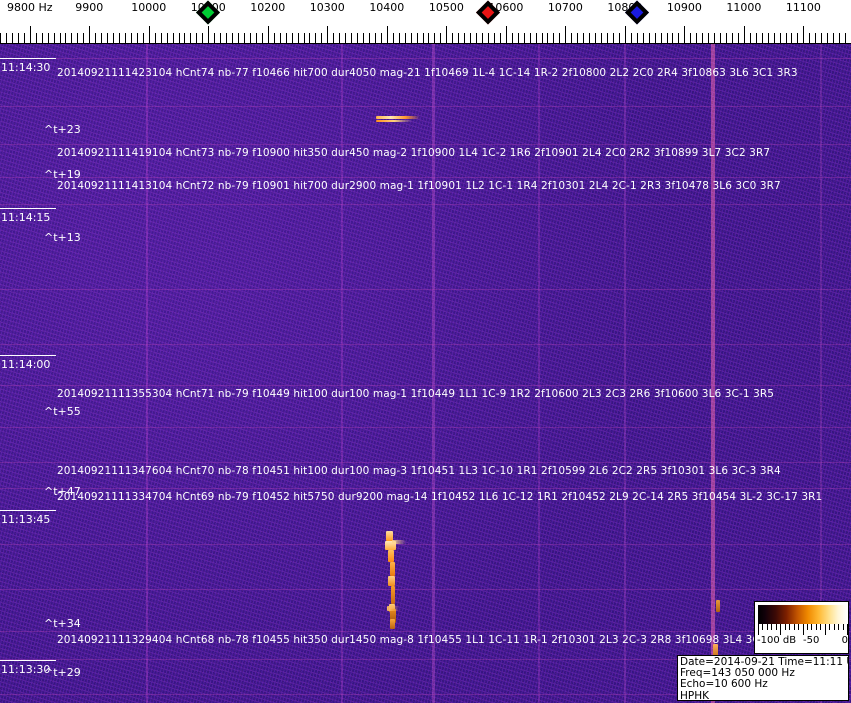 The image size is (851, 703). Describe the element at coordinates (425, 43) in the screenshot. I see `ruler-baseline` at that location.